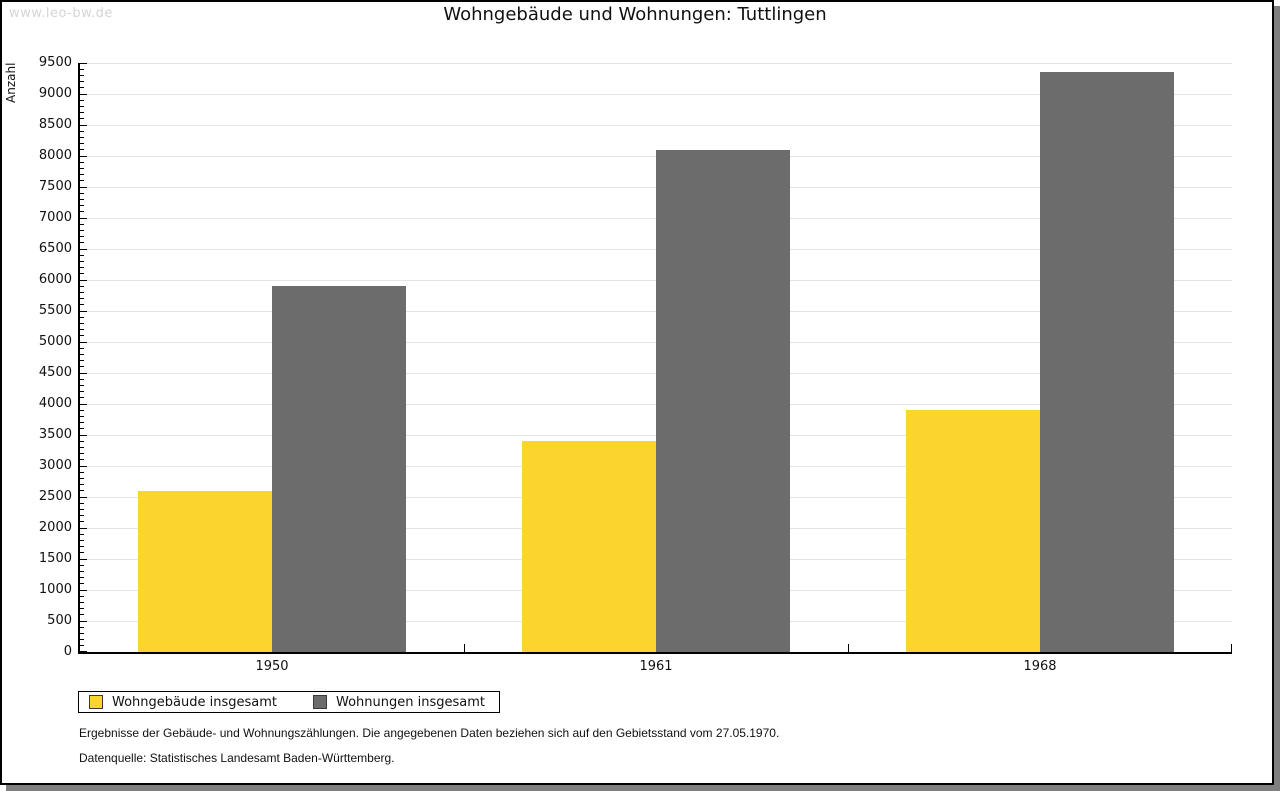  Describe the element at coordinates (11, 82) in the screenshot. I see `y-axis-title: Anzahl` at that location.